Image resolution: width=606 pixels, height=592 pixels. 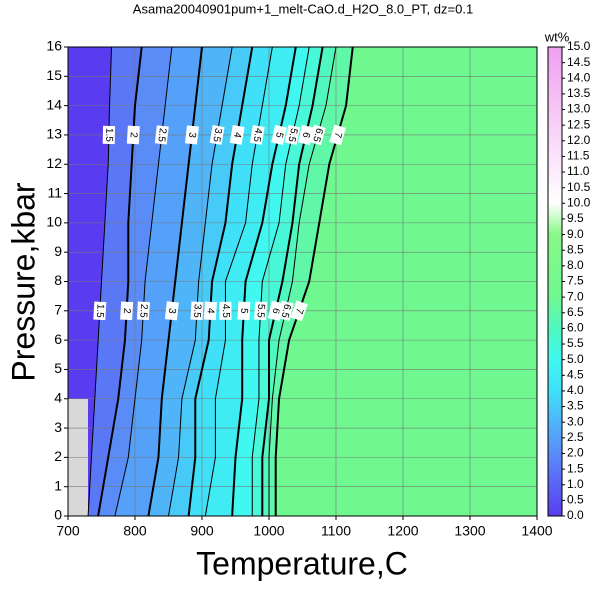 I want to click on y-axis-label: Pressure,kbar, so click(x=23, y=282).